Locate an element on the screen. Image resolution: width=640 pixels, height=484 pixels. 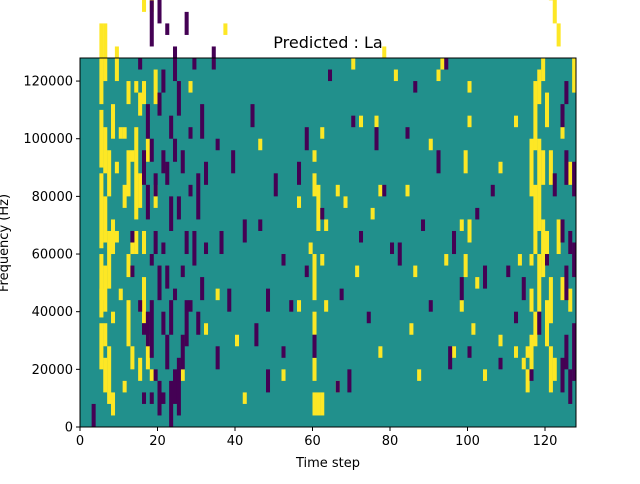
x-tick-label: 100 is located at coordinates (467, 441).